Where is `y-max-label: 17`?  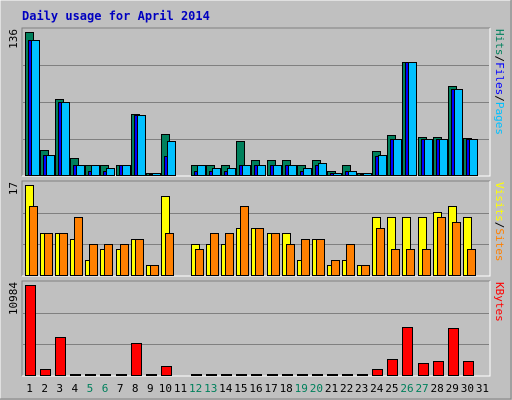
y-max-label: 17 is located at coordinates (13, 188).